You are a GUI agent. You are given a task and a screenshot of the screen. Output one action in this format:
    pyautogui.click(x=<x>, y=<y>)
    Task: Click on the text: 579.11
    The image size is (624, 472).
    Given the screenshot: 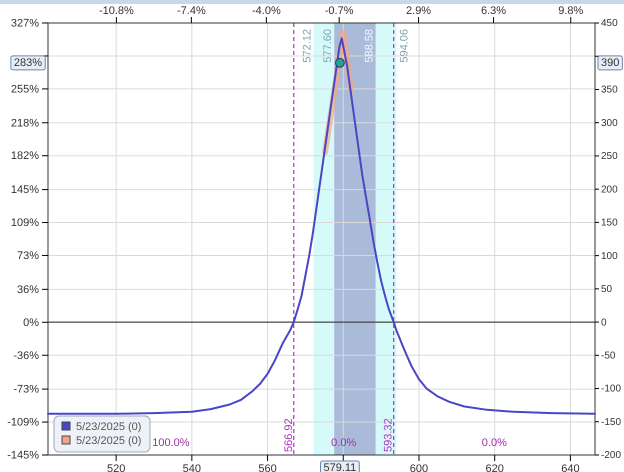 What is the action you would take?
    pyautogui.click(x=339, y=467)
    